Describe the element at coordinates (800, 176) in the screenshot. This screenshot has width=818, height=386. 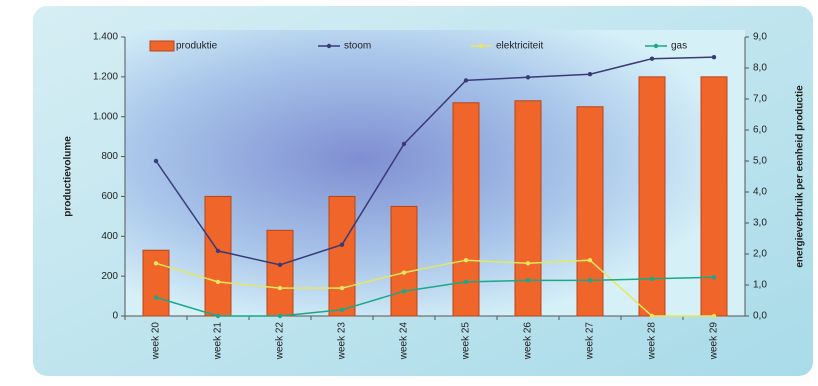
I see `y2-axis-label: energieverbruik per eenheid productie` at that location.